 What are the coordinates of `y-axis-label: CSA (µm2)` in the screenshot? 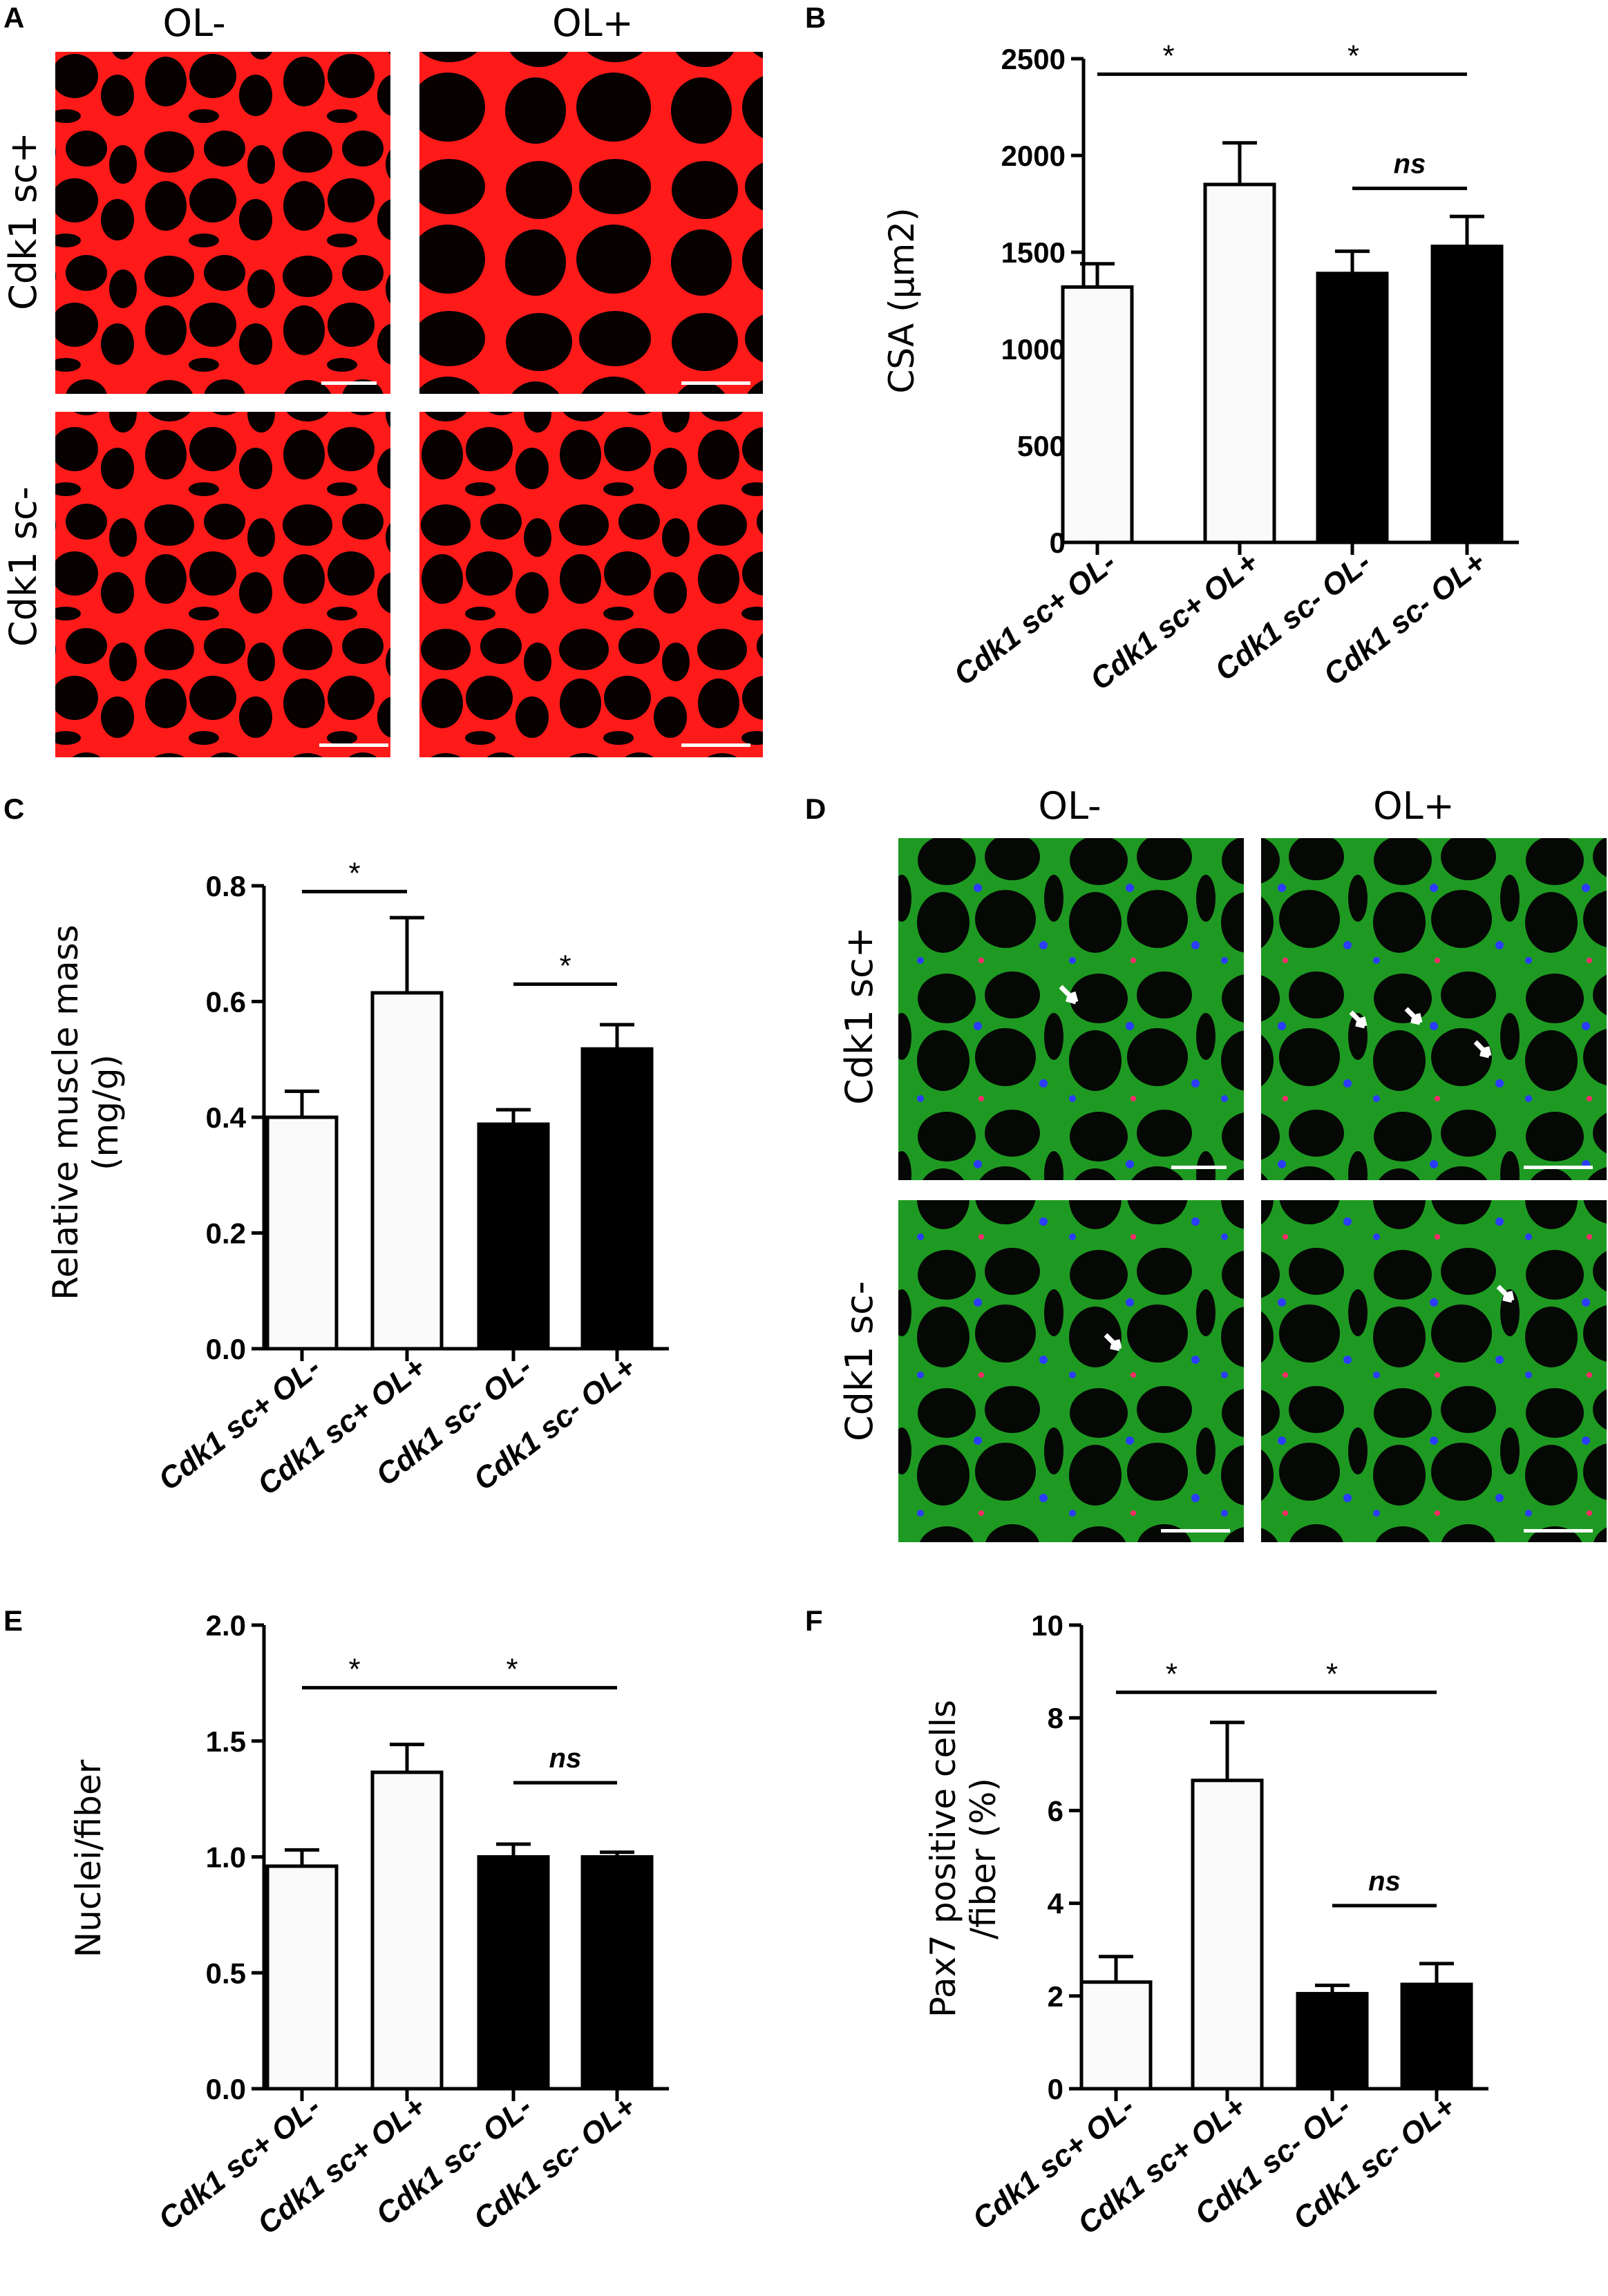 It's located at (902, 300).